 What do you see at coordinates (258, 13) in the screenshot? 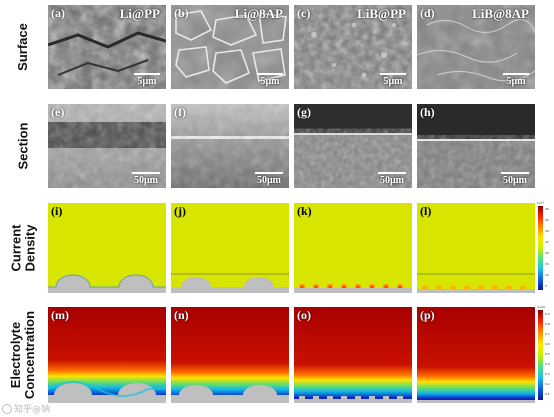
I see `panel-title: Li@8AP` at bounding box center [258, 13].